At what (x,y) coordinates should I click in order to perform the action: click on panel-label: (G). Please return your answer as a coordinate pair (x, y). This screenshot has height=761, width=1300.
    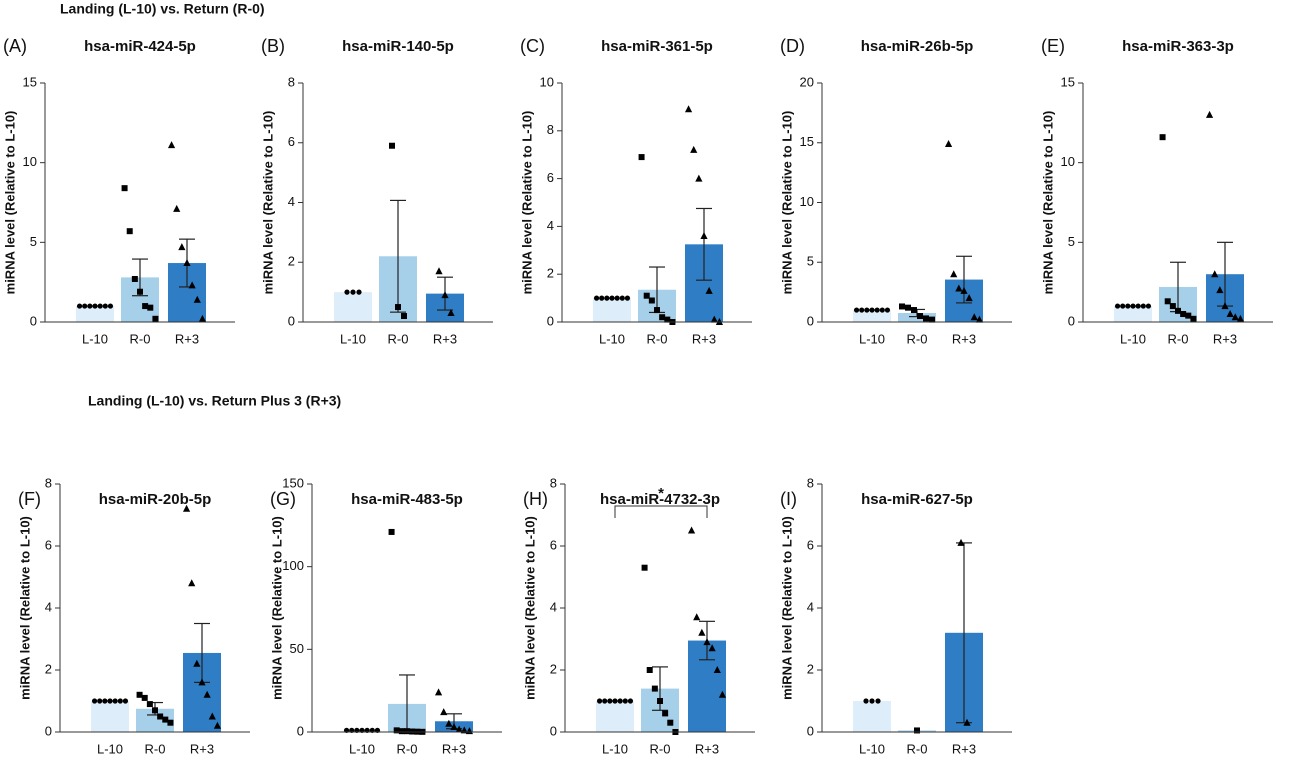
    Looking at the image, I should click on (283, 499).